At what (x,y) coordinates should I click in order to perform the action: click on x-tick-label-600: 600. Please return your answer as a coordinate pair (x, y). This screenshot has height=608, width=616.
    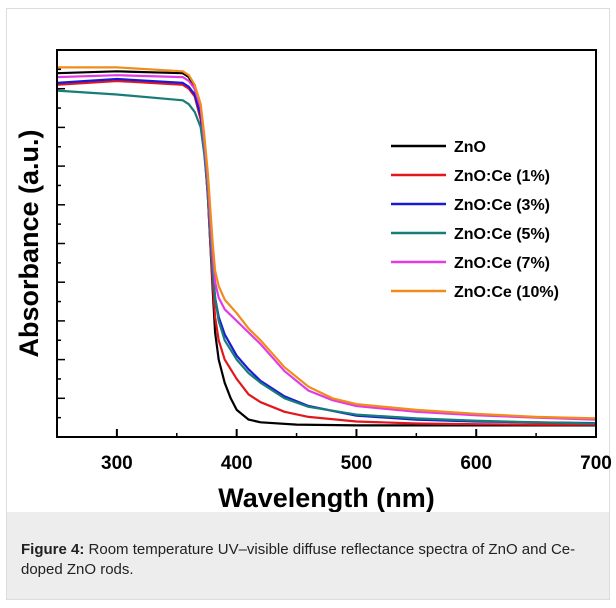
    Looking at the image, I should click on (476, 463).